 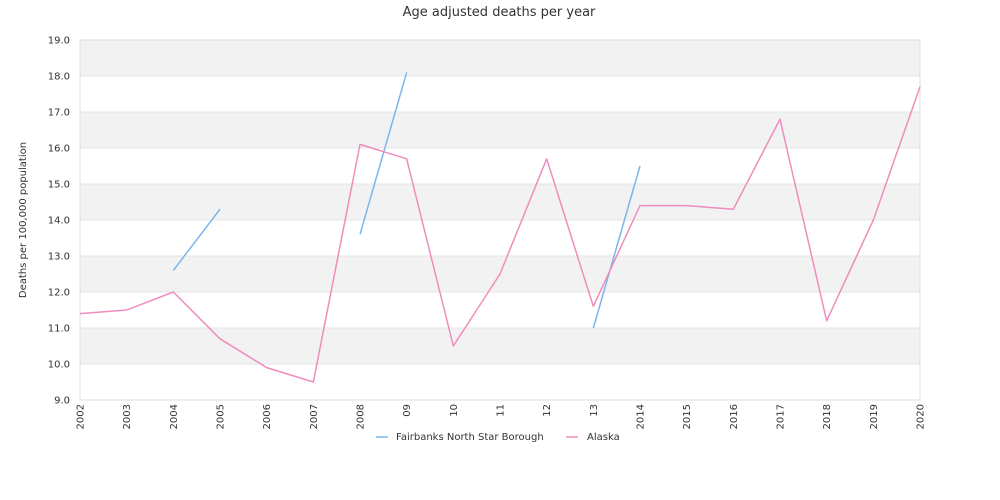 I want to click on x-tick-label: 2016, so click(x=734, y=416).